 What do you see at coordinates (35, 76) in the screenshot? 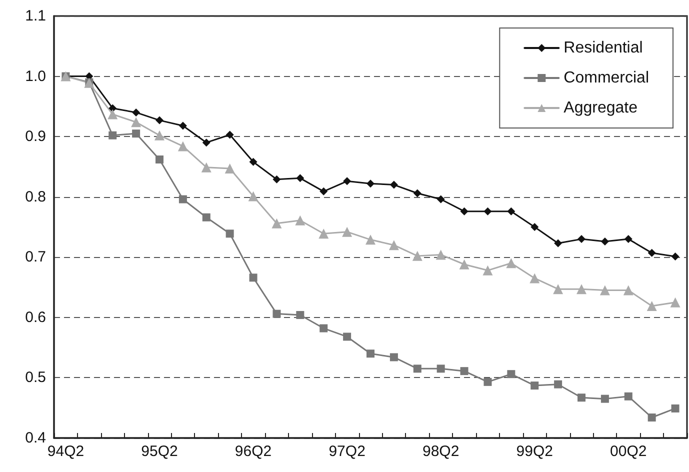
I see `y-tick-label: 1.0` at bounding box center [35, 76].